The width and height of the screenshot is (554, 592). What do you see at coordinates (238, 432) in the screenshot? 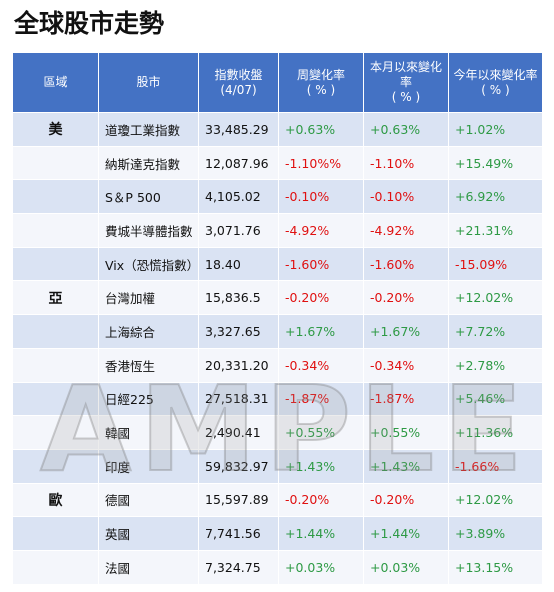
I see `close-value: 2,490.41` at bounding box center [238, 432].